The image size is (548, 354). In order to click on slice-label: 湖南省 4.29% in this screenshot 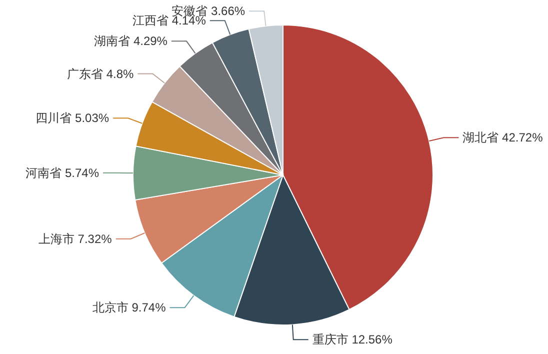, I will do `click(131, 41)`.